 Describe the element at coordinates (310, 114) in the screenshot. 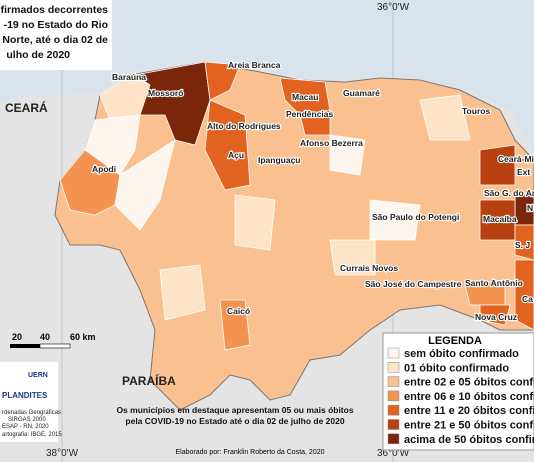

I see `place-label: Pendências` at that location.